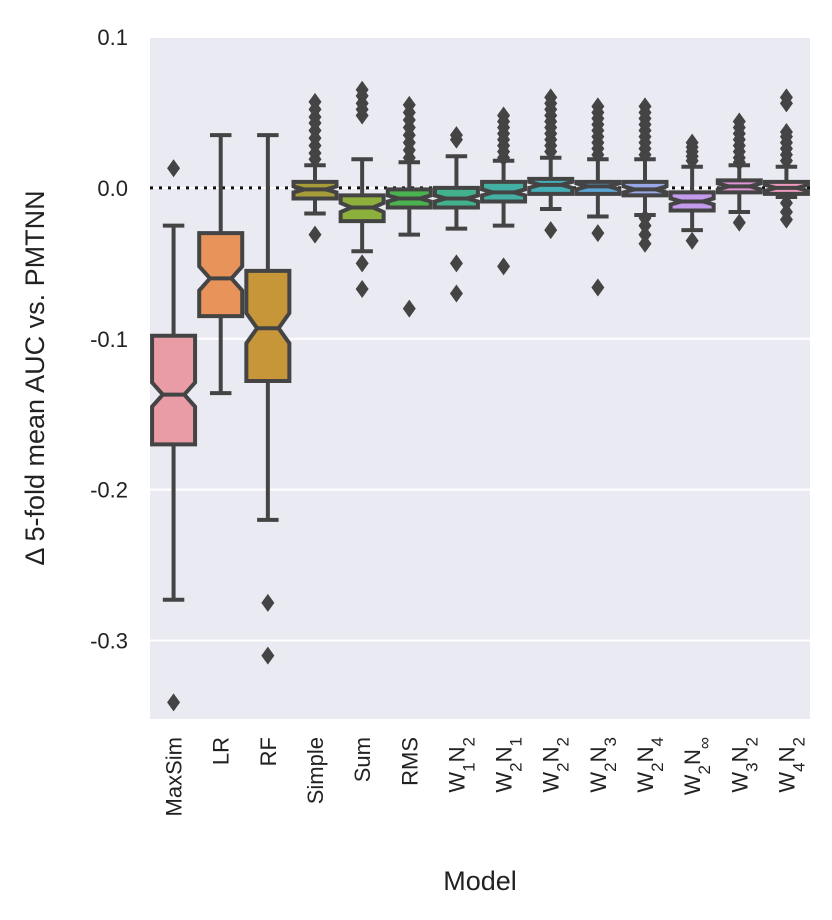 The image size is (832, 920). What do you see at coordinates (603, 765) in the screenshot?
I see `x-tick-label: W2N3` at bounding box center [603, 765].